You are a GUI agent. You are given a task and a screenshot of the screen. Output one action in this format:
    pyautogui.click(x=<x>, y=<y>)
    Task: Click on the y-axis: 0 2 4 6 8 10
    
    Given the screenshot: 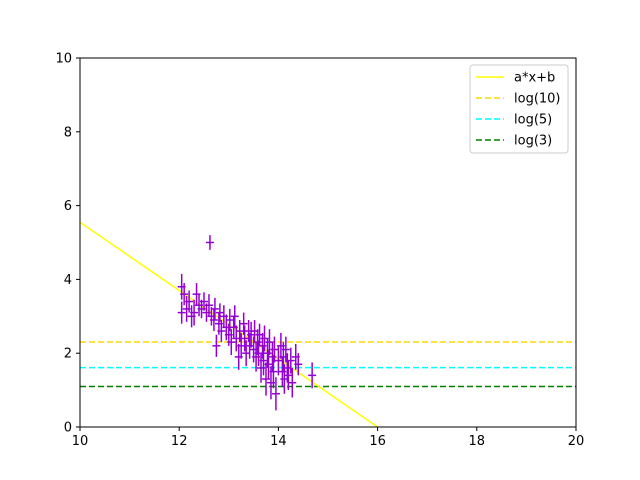 What is the action you would take?
    pyautogui.click(x=67, y=244)
    